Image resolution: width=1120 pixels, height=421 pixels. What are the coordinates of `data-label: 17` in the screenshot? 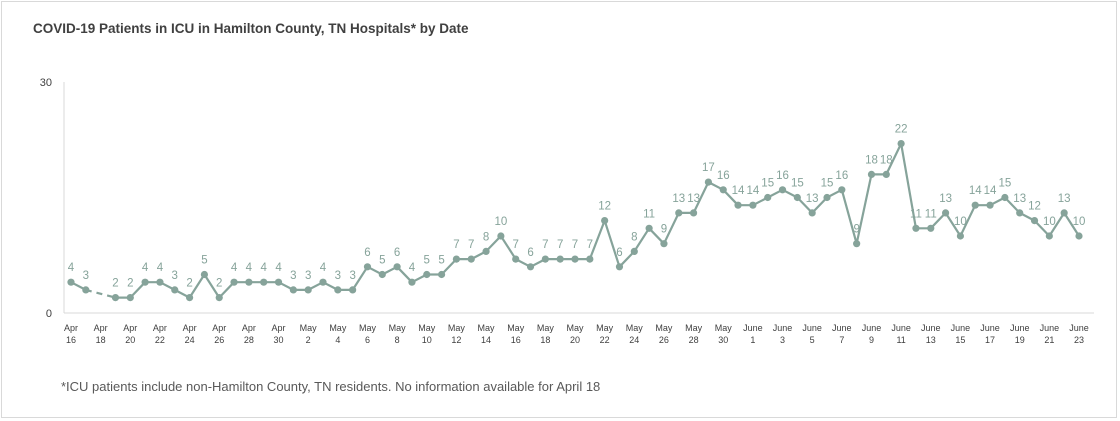 It's located at (708, 168).